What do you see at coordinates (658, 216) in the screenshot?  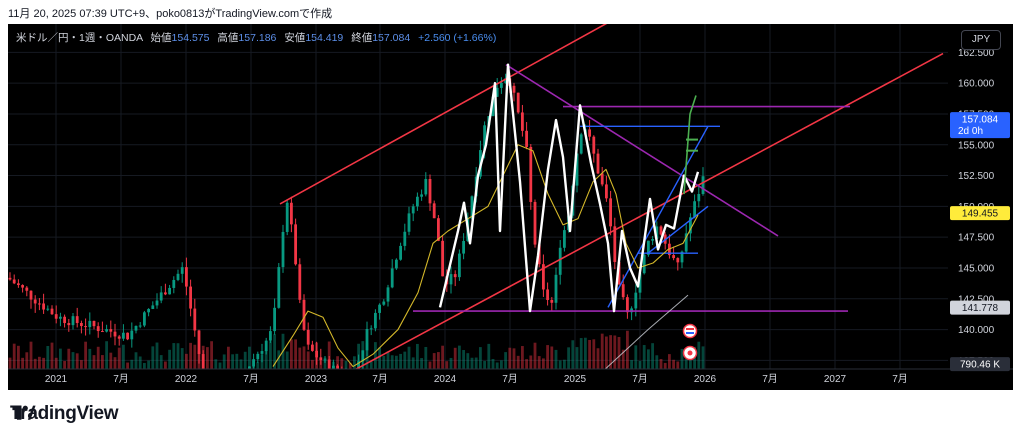 I see `blue-upper-channel` at bounding box center [658, 216].